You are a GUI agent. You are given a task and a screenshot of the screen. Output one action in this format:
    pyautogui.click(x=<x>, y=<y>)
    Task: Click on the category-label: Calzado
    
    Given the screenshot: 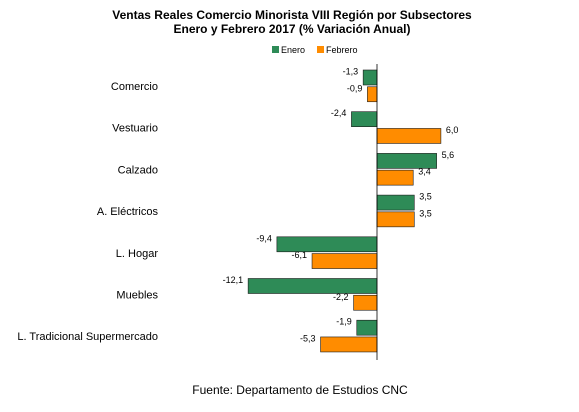 What is the action you would take?
    pyautogui.click(x=138, y=170)
    